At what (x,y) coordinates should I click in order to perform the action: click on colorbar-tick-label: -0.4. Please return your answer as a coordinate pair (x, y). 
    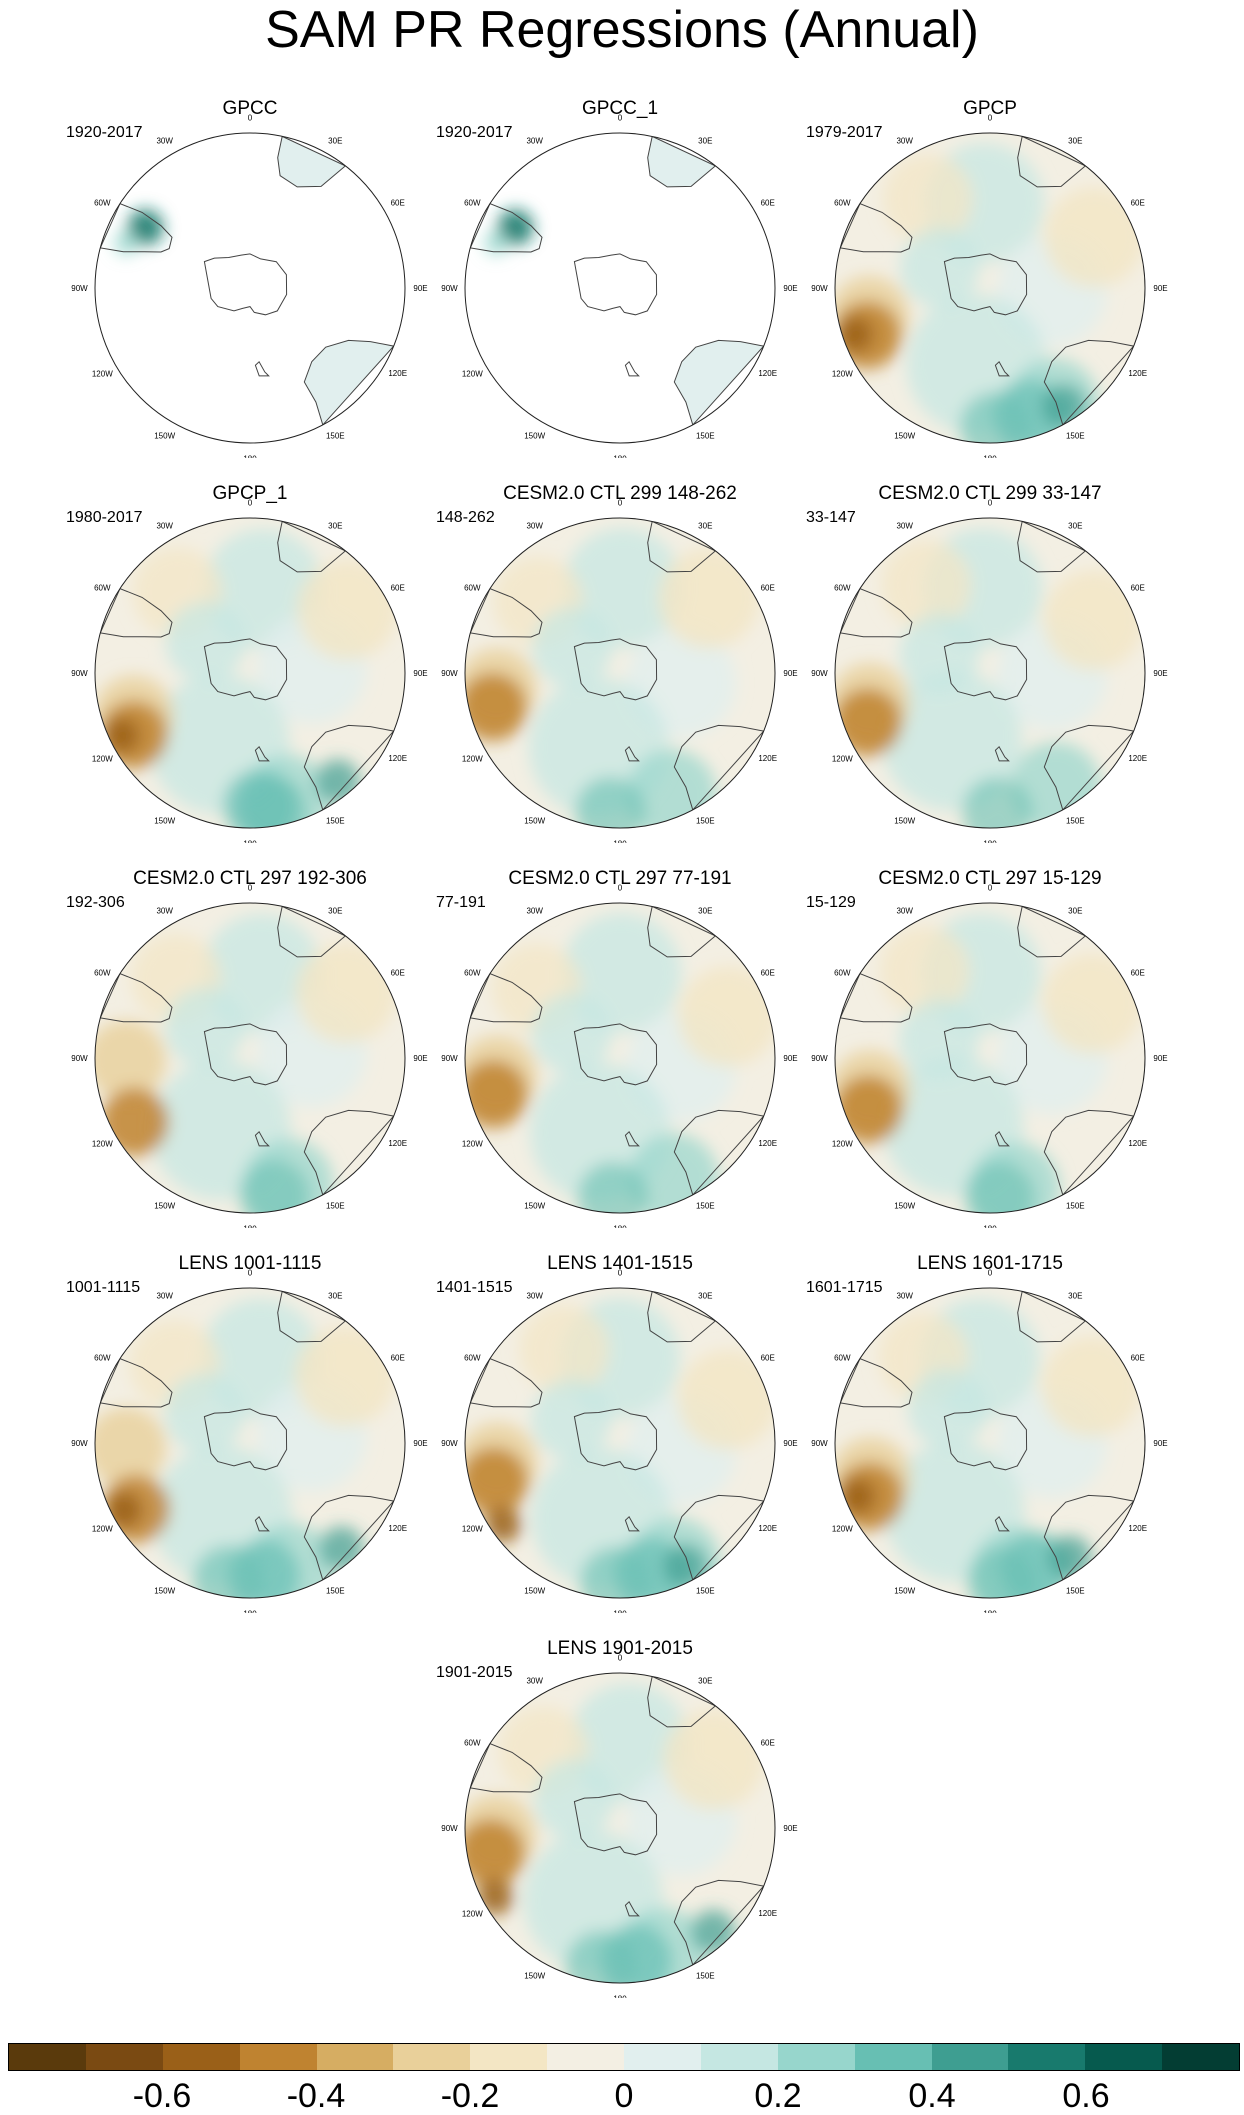
    Looking at the image, I should click on (316, 2096).